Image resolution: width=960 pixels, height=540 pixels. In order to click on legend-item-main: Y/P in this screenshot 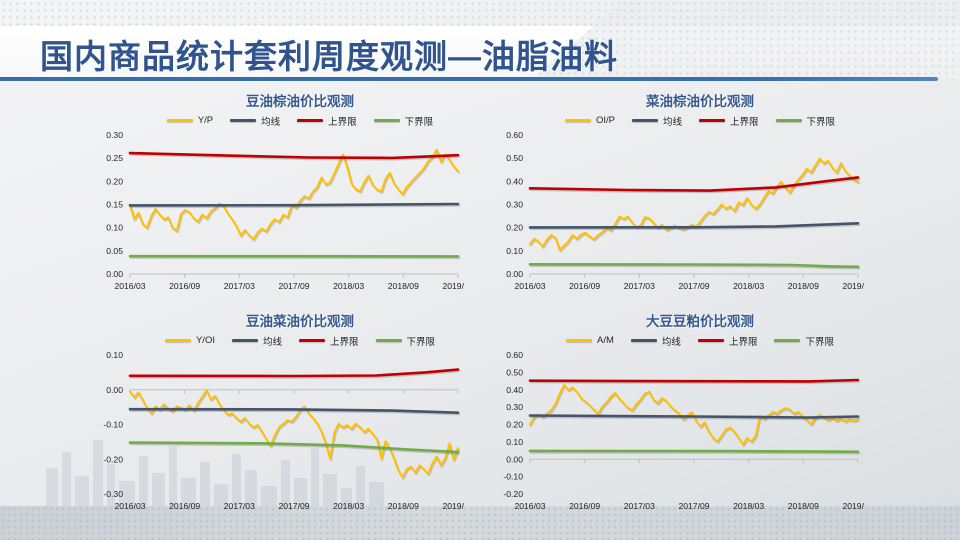, I will do `click(189, 120)`.